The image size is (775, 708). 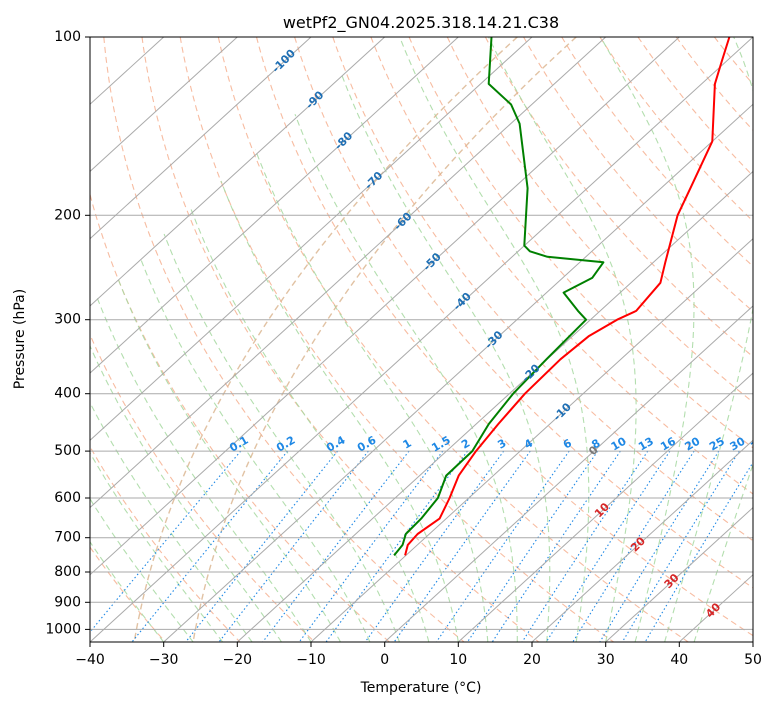 What do you see at coordinates (67, 37) in the screenshot?
I see `y-tick-label: 100` at bounding box center [67, 37].